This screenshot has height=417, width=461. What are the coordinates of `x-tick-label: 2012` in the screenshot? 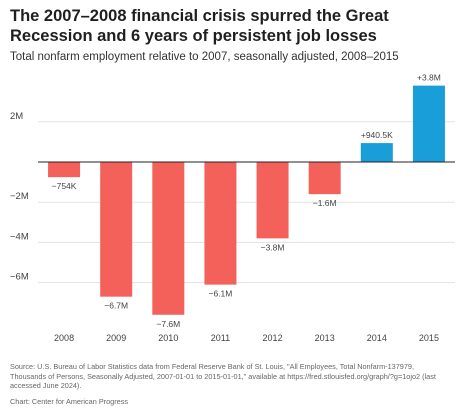 It's located at (273, 338).